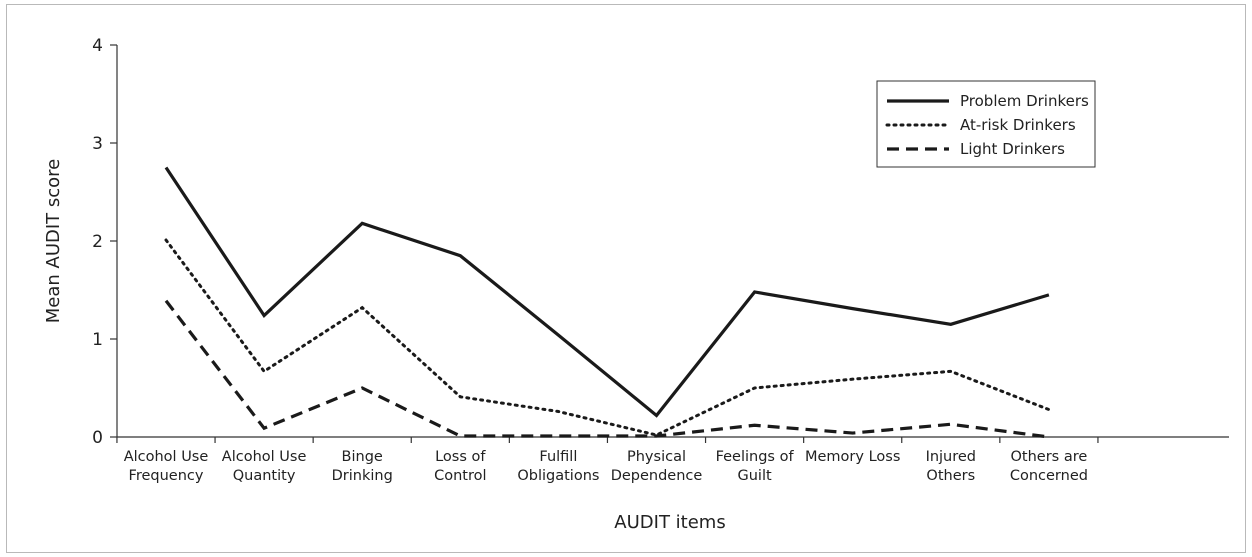 The height and width of the screenshot is (557, 1252). Describe the element at coordinates (657, 466) in the screenshot. I see `x-tick-label: Physical Dependence` at that location.